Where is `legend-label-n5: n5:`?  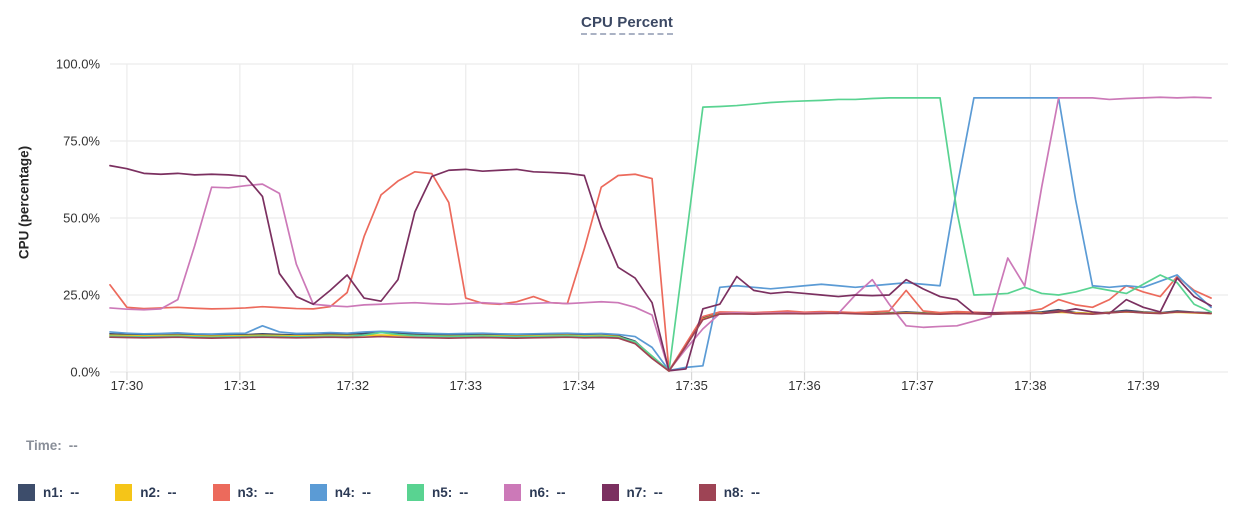 legend-label-n5: n5: is located at coordinates (442, 492).